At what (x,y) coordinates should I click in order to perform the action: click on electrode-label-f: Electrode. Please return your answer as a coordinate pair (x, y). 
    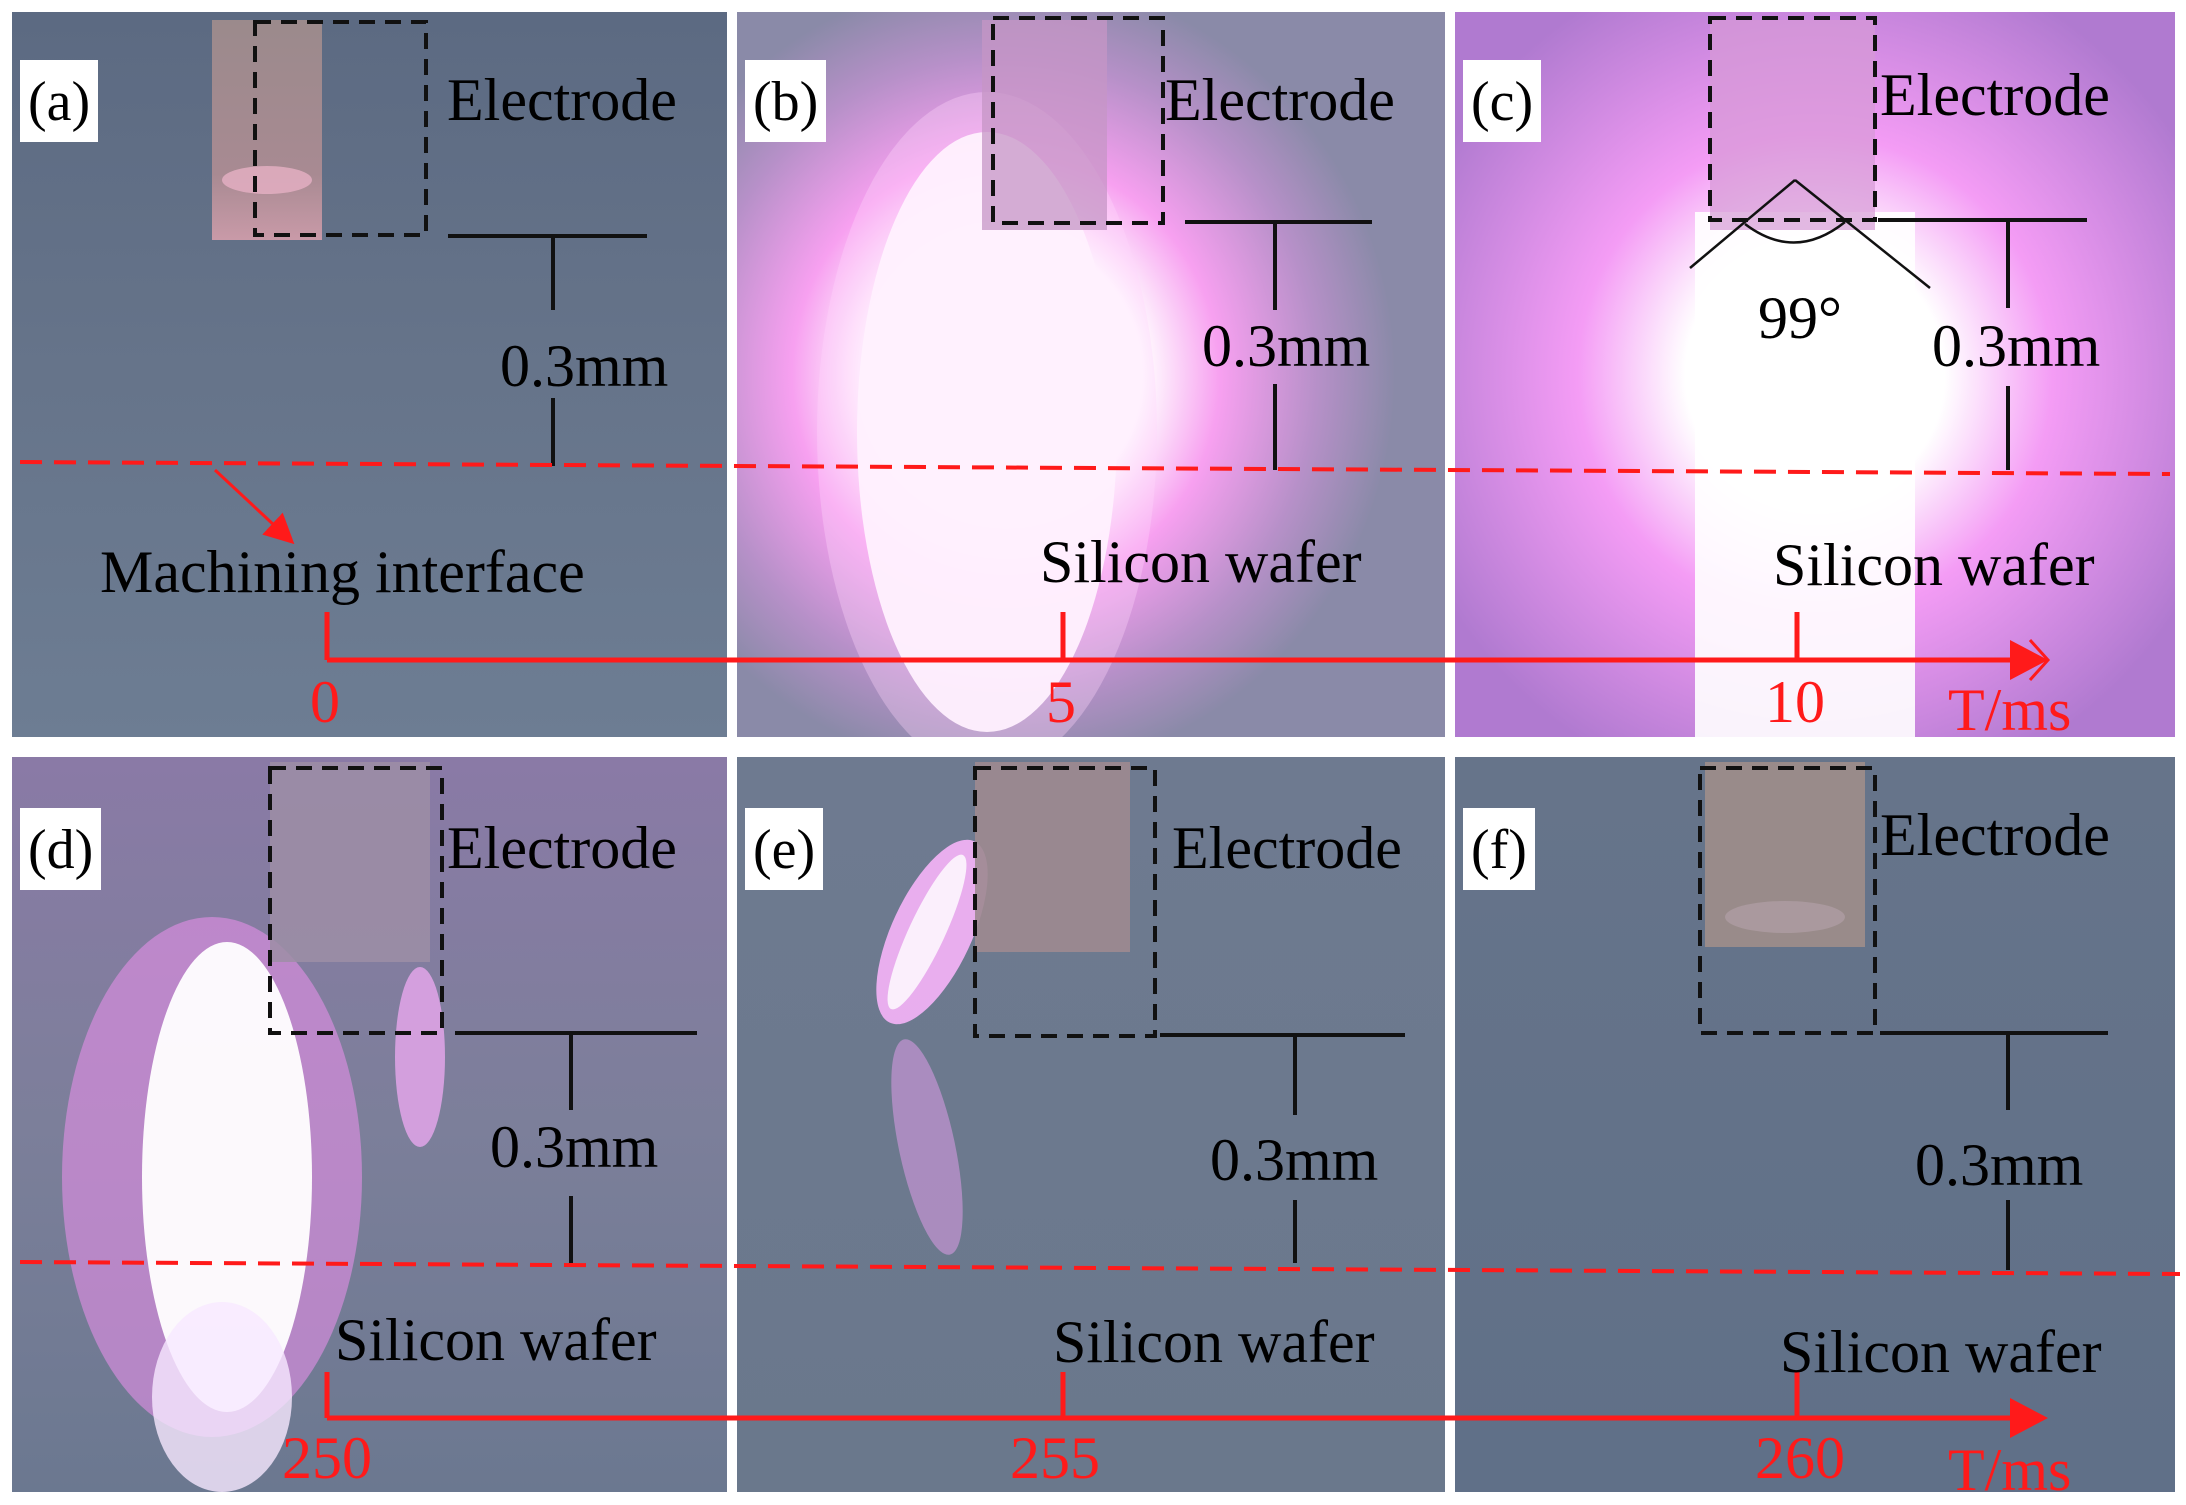
    Looking at the image, I should click on (1995, 835).